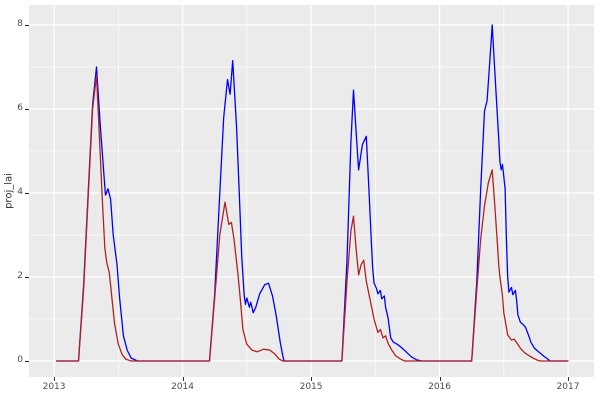 The image size is (600, 400). What do you see at coordinates (20, 275) in the screenshot?
I see `y-tick-label: 2` at bounding box center [20, 275].